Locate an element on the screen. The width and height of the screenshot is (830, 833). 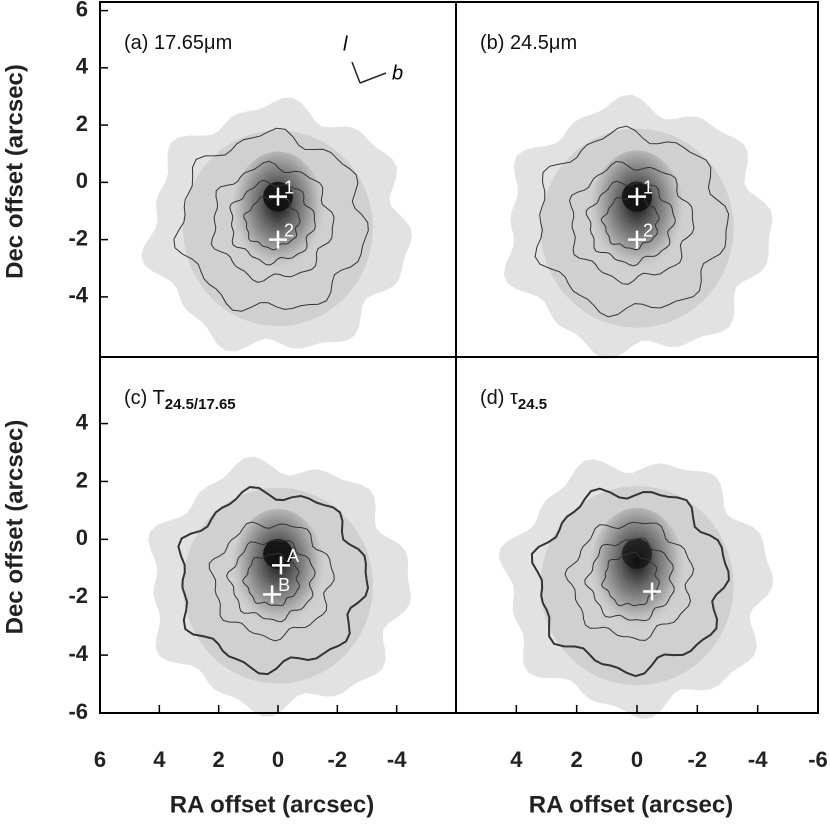
panel-title: (b) 24.5μm is located at coordinates (528, 43).